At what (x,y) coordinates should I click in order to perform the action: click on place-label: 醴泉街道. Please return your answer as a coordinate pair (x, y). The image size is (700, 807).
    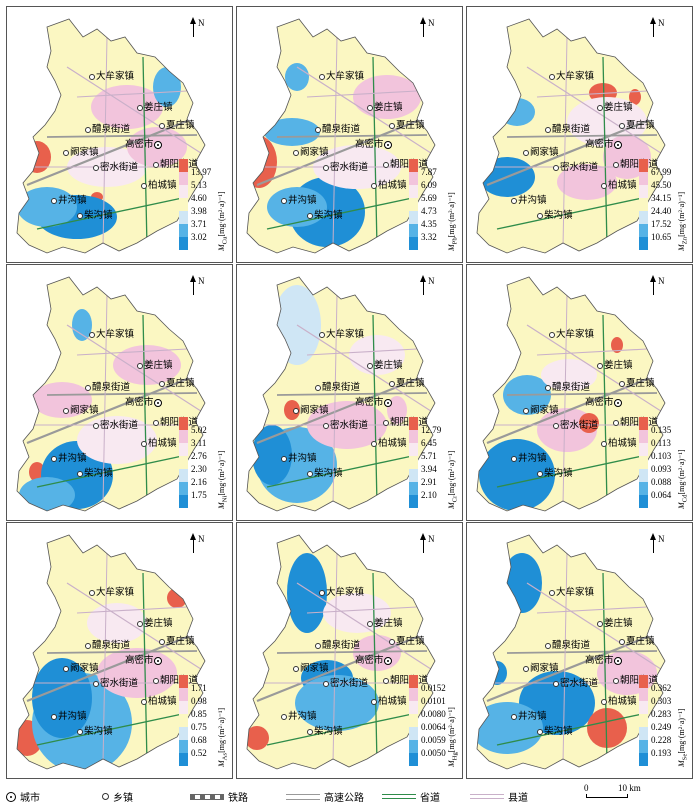
    Looking at the image, I should click on (341, 645).